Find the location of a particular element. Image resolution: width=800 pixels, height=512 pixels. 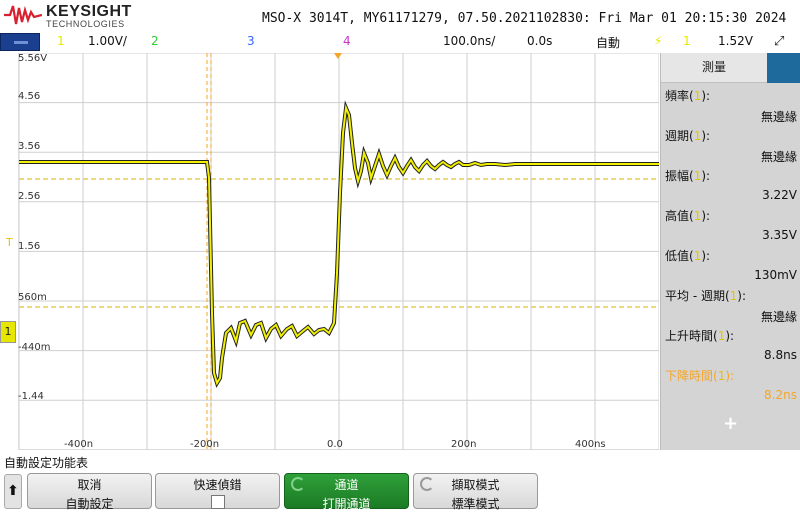

menu-up-button: ⬆ is located at coordinates (13, 491).